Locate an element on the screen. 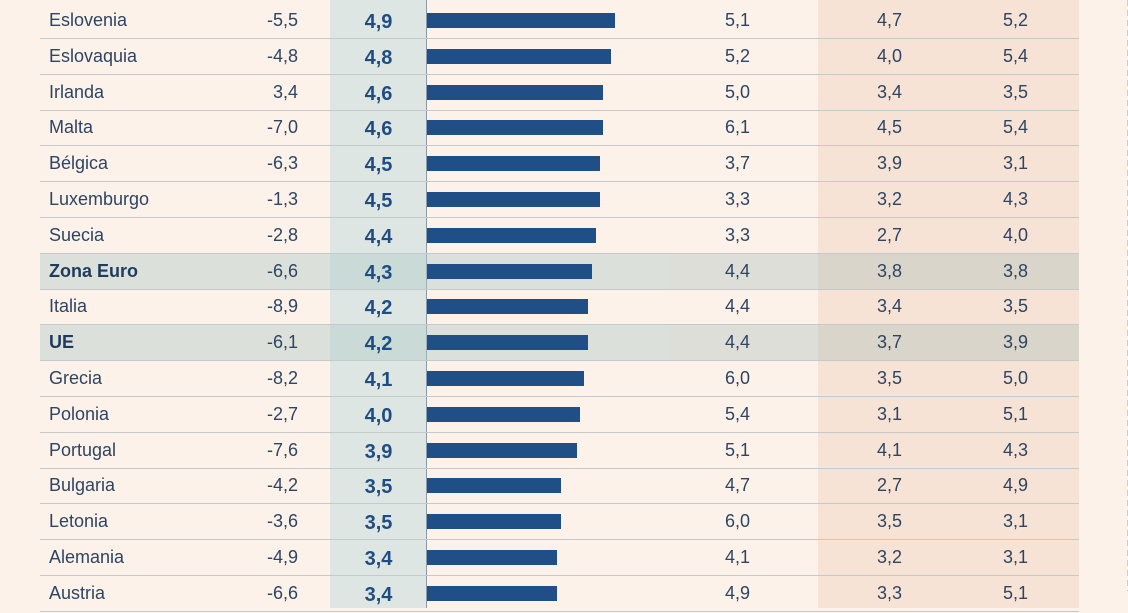  country-name: Bélgica is located at coordinates (79, 163).